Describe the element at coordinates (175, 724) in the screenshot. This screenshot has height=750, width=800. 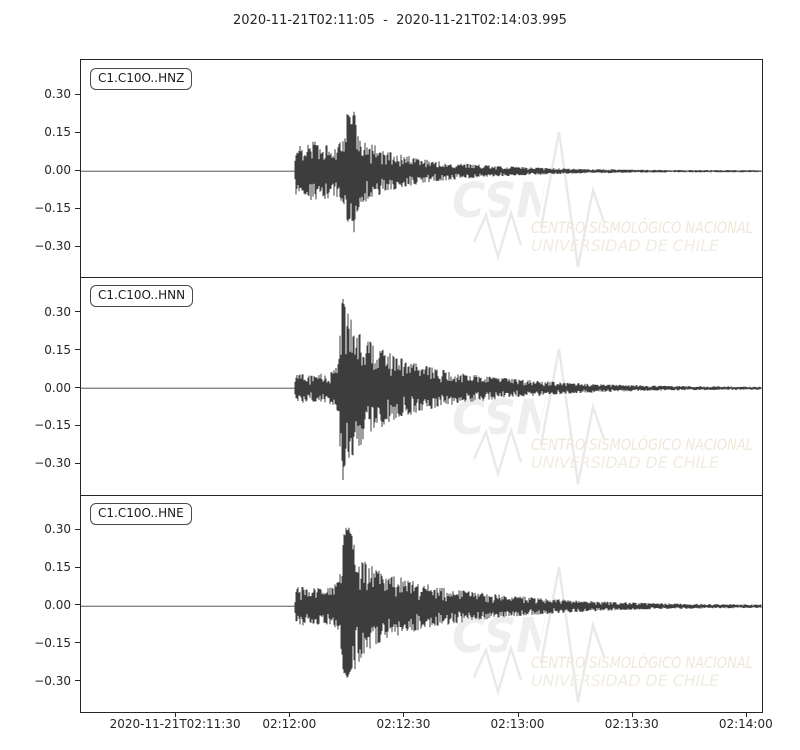
I see `x-tick-label: 2020-11-21T02:11:30` at that location.